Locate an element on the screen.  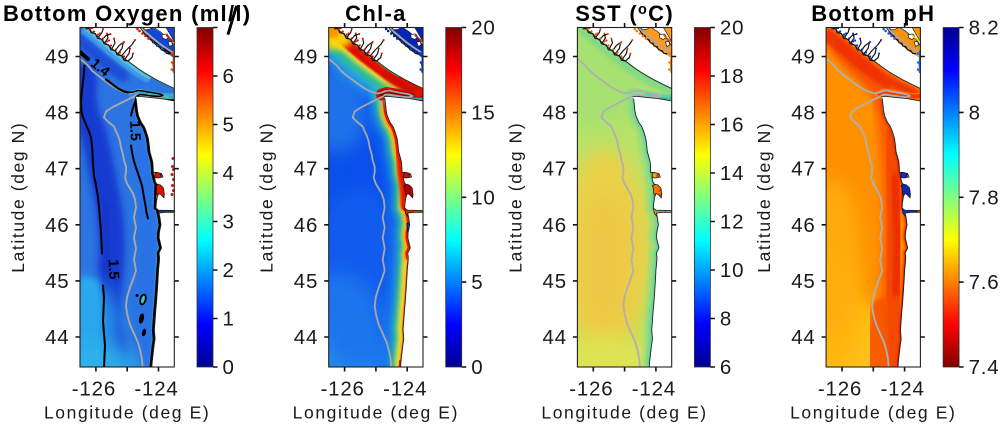
svg-text: 4 is located at coordinates (229, 173).